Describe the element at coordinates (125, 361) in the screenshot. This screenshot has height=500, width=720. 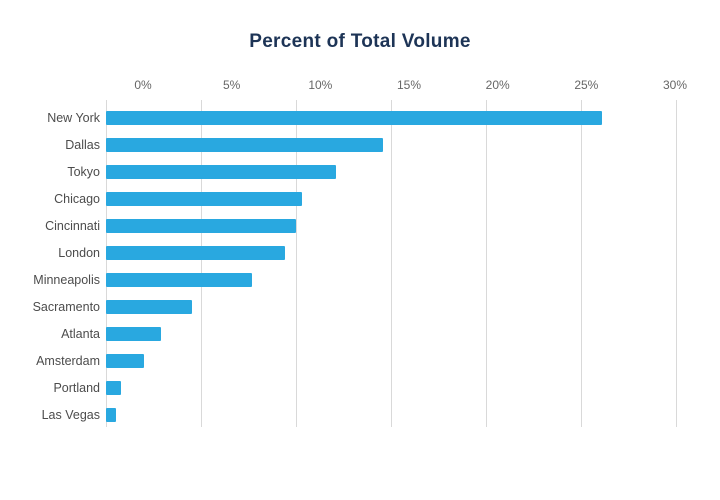
I see `bar-amsterdam` at that location.